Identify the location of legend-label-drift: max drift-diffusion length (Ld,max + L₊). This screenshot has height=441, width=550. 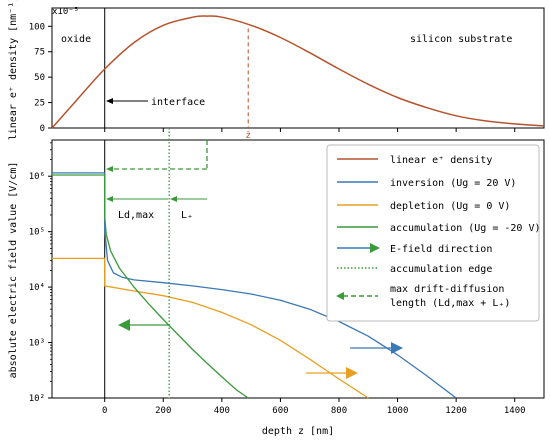
(450, 296).